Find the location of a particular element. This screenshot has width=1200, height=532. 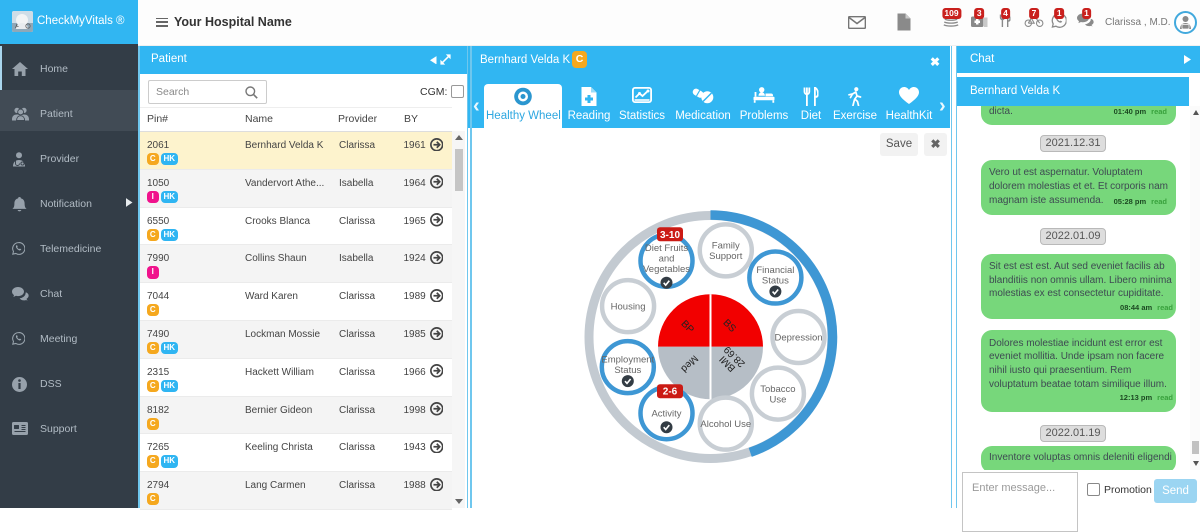

svg-text: 2-6 is located at coordinates (670, 392).